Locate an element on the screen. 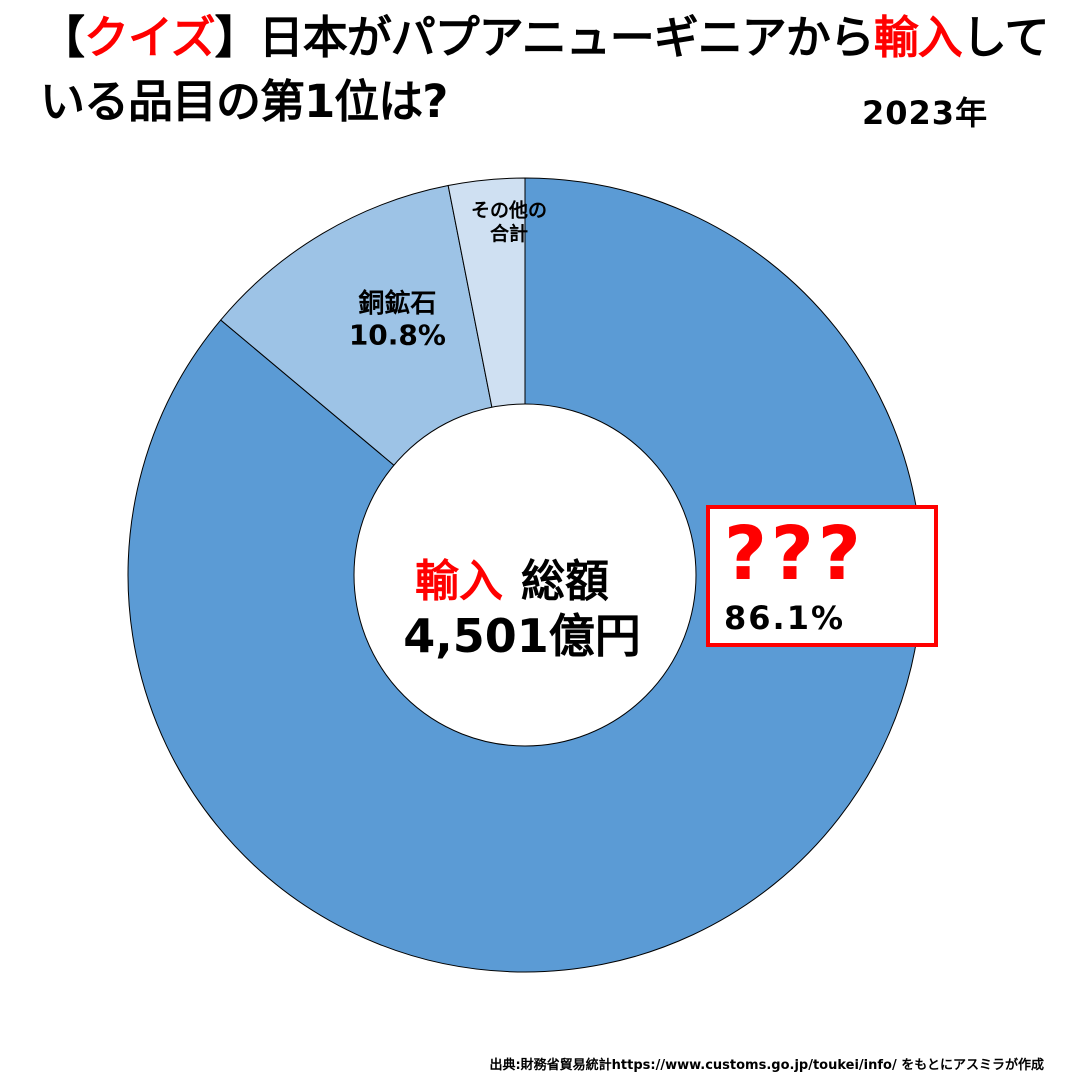 This screenshot has width=1080, height=1080. title-highlight: 輸入 is located at coordinates (918, 37).